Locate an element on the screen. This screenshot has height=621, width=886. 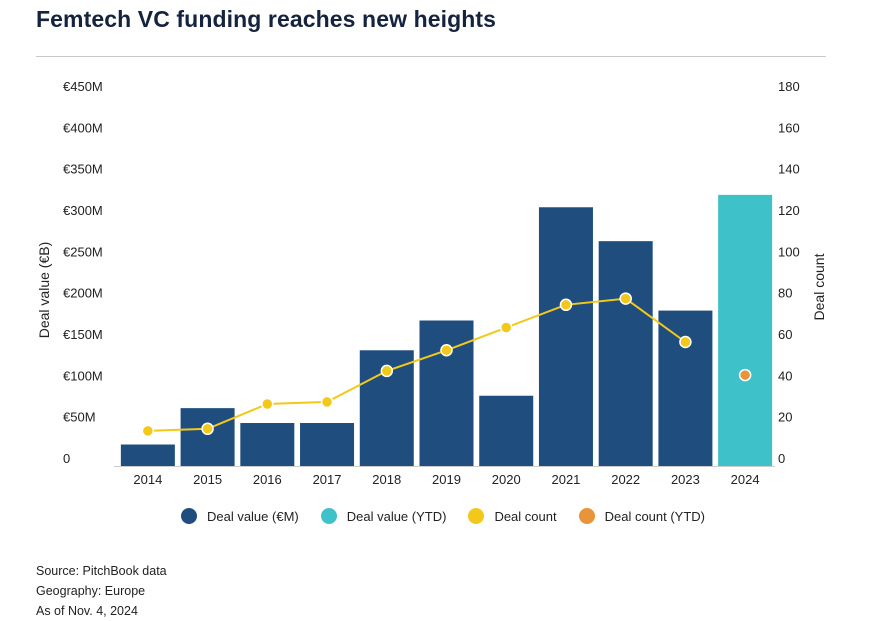
left-tick-label: €200M is located at coordinates (83, 293).